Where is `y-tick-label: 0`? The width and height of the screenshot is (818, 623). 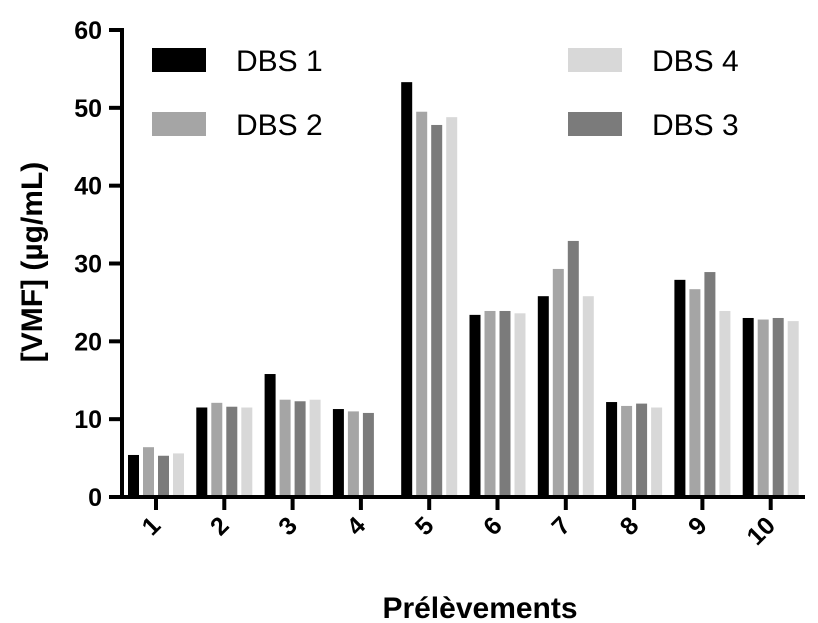
y-tick-label: 0 is located at coordinates (95, 498).